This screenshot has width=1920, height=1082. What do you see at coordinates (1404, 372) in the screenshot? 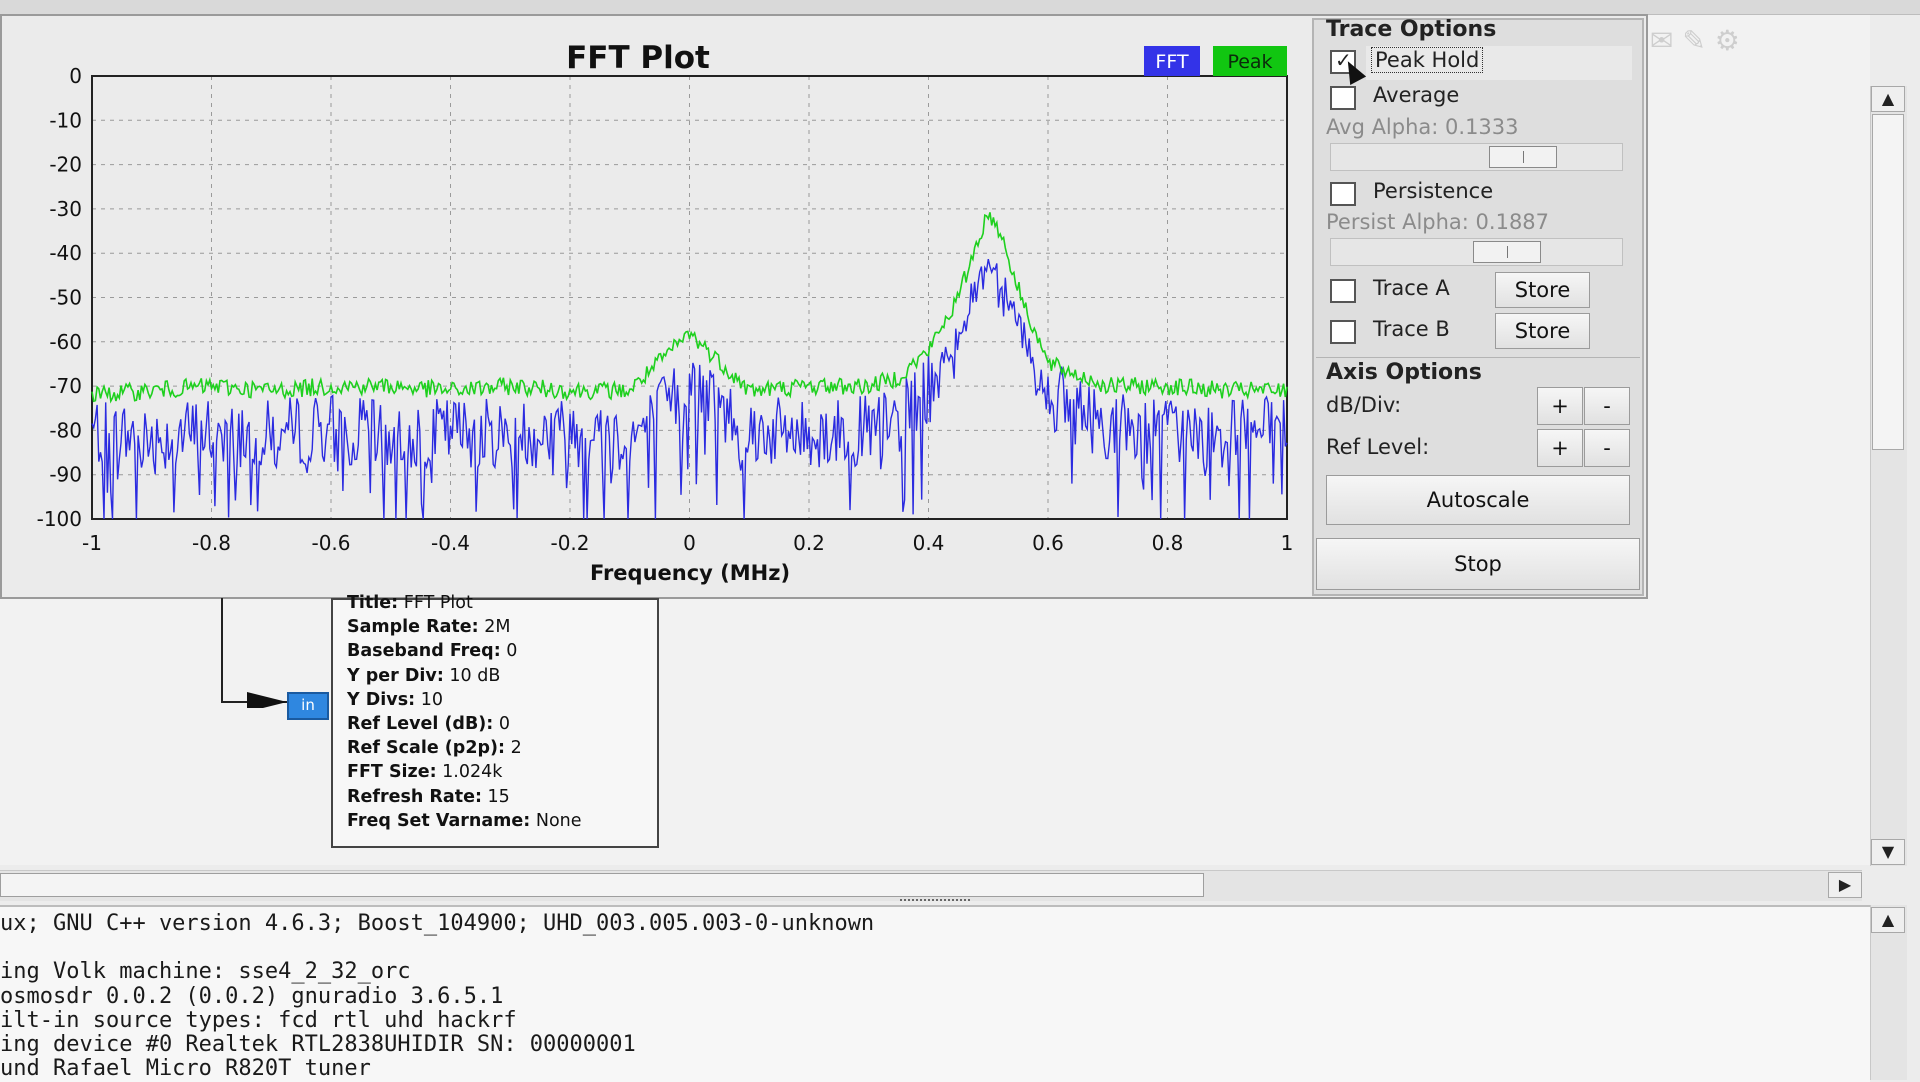
I see `axis-options-title: Axis Options` at bounding box center [1404, 372].